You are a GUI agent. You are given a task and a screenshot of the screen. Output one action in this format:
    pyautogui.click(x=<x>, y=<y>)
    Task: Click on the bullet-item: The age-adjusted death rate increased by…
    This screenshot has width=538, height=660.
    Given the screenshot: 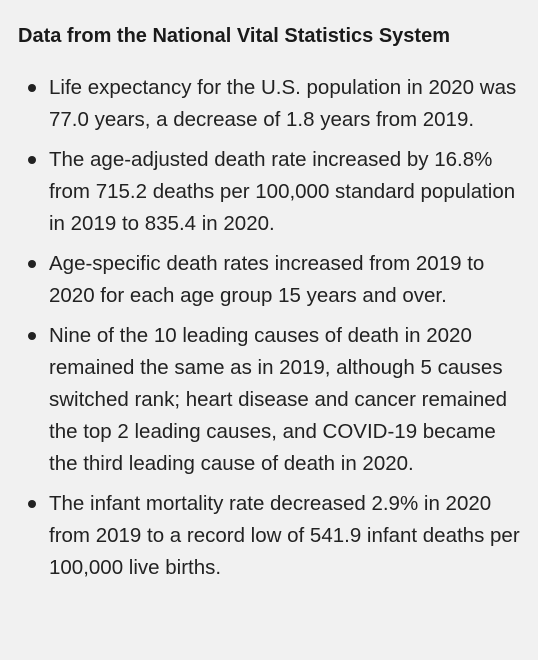 What is the action you would take?
    pyautogui.click(x=274, y=192)
    